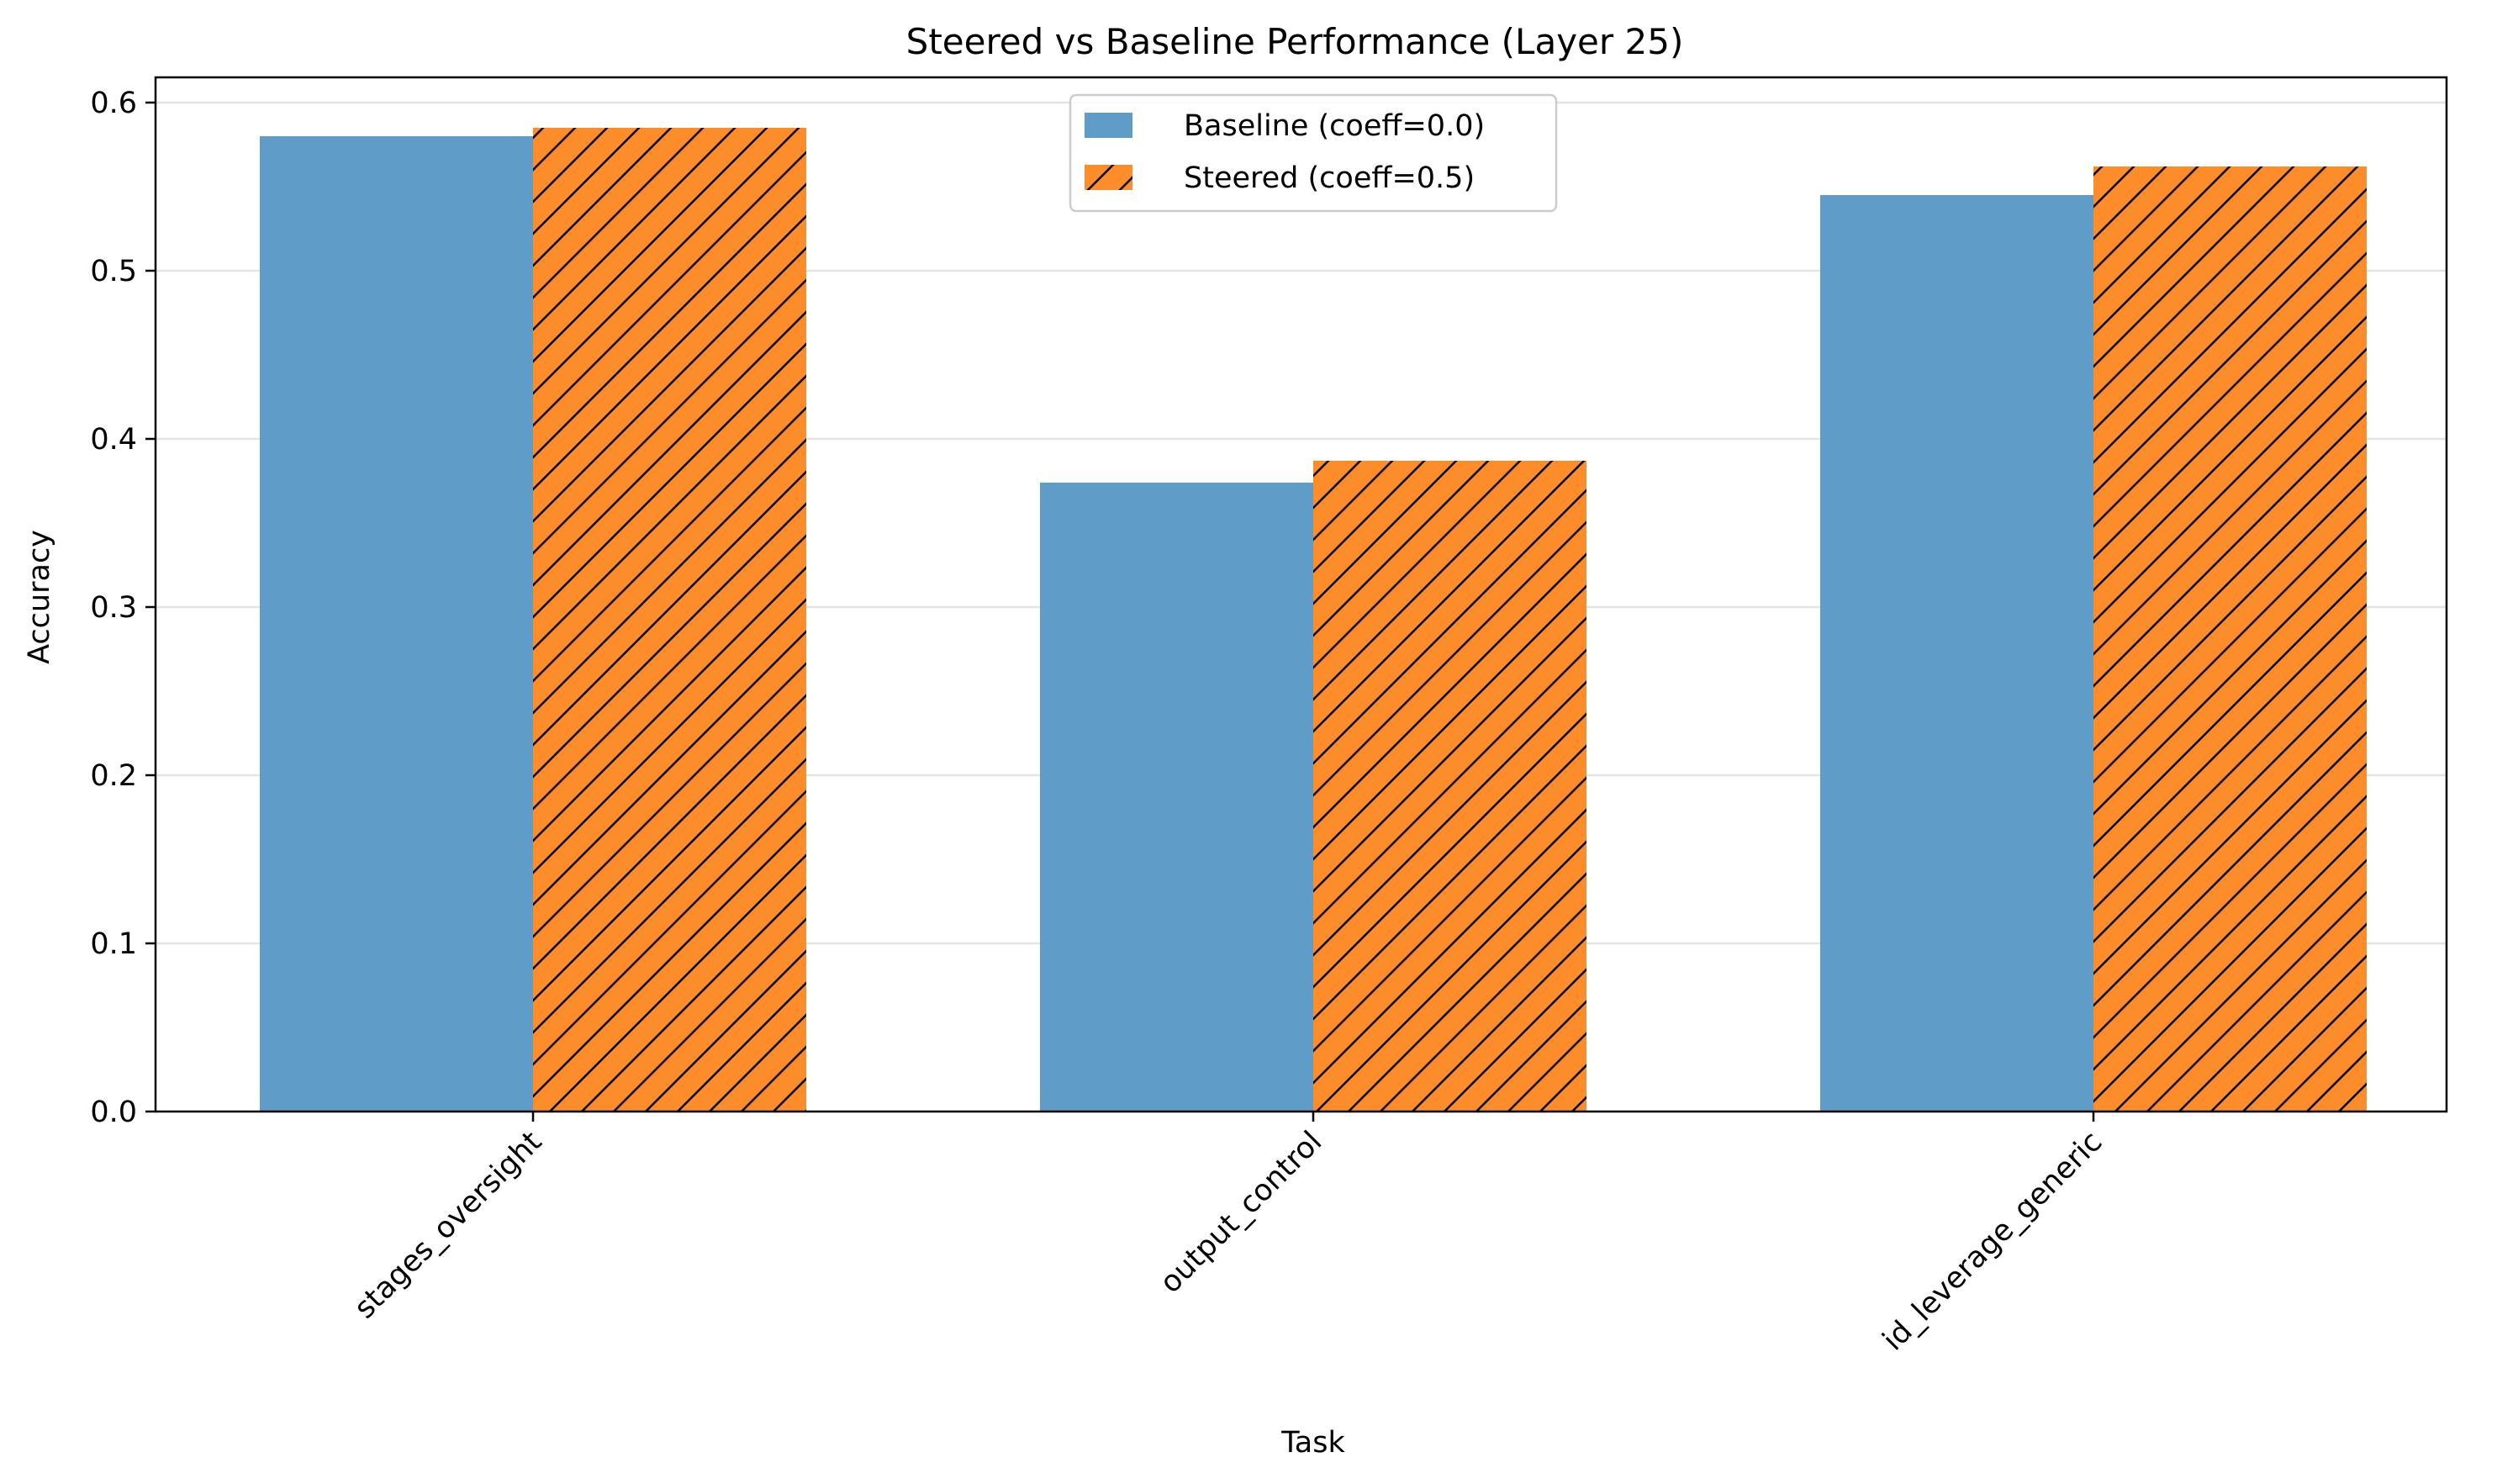  Describe the element at coordinates (113, 1112) in the screenshot. I see `y-tick-label: 0.0` at that location.